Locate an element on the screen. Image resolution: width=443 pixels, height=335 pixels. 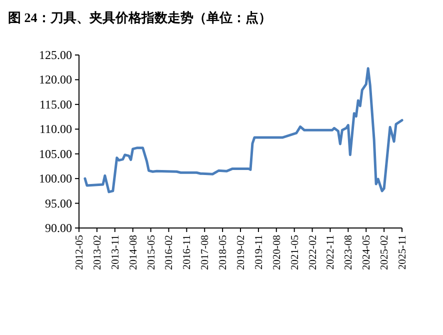
x-tick-label: 2024-05 is located at coordinates (367, 252).